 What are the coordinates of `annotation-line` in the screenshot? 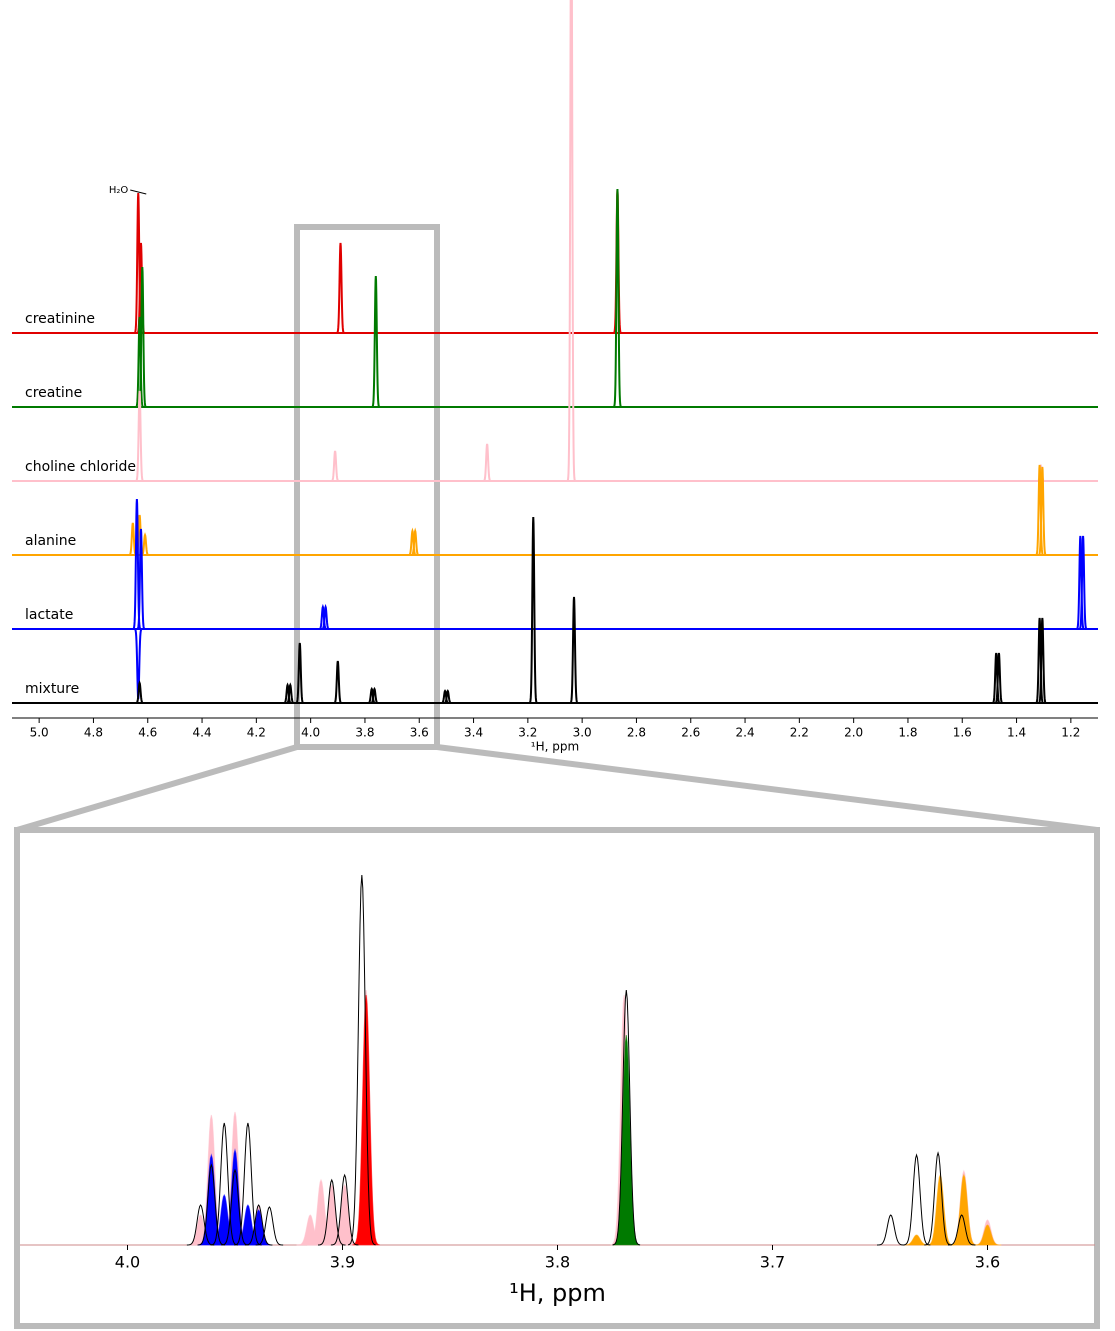 It's located at (138, 192).